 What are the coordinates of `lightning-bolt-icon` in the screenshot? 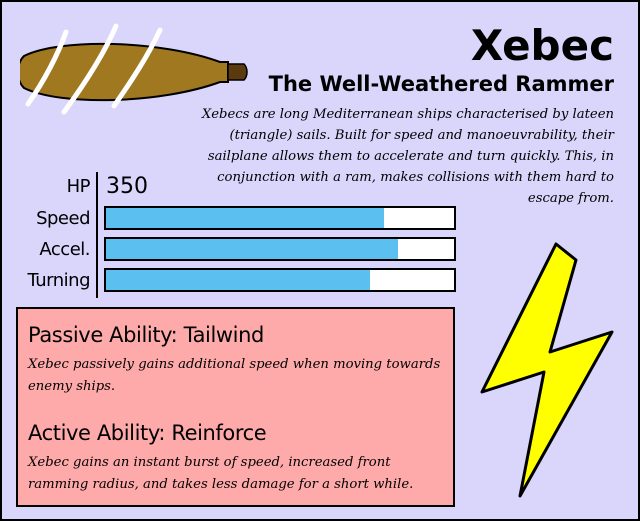 It's located at (547, 370).